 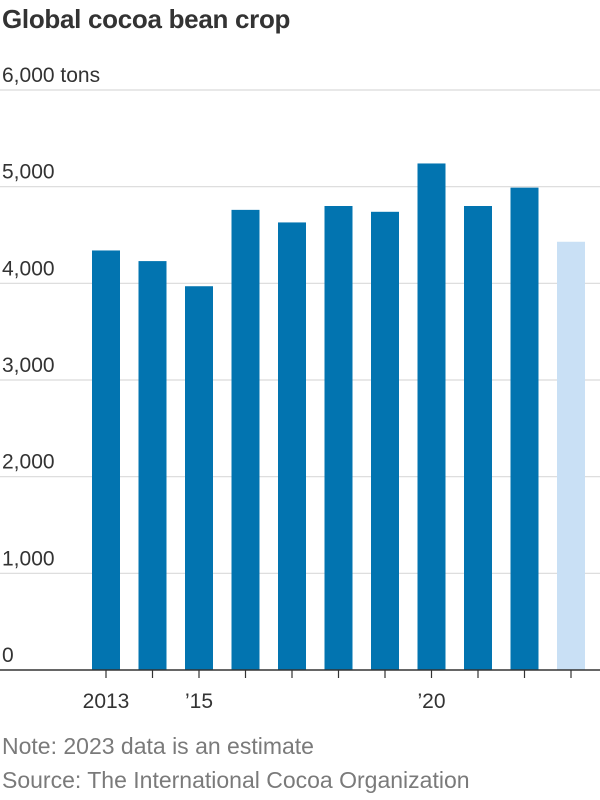 I want to click on y-tick-label: 3,000, so click(x=28, y=365).